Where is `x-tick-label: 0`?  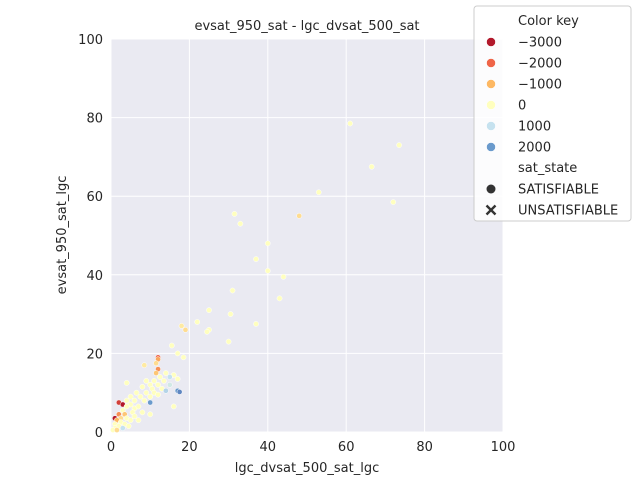
x-tick-label: 0 is located at coordinates (111, 447).